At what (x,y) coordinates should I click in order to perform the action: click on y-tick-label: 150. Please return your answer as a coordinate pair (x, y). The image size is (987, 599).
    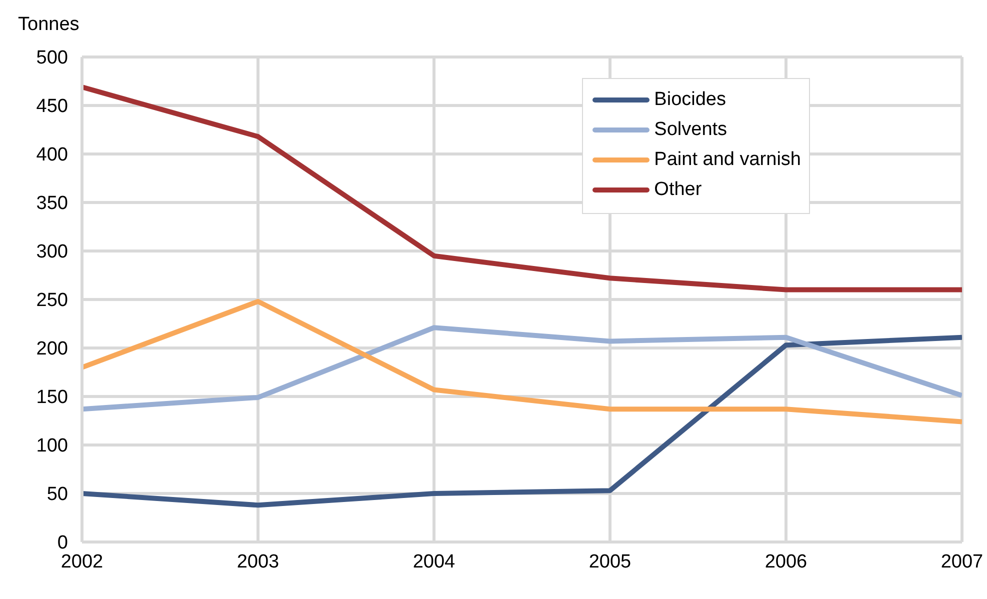
    Looking at the image, I should click on (52, 397).